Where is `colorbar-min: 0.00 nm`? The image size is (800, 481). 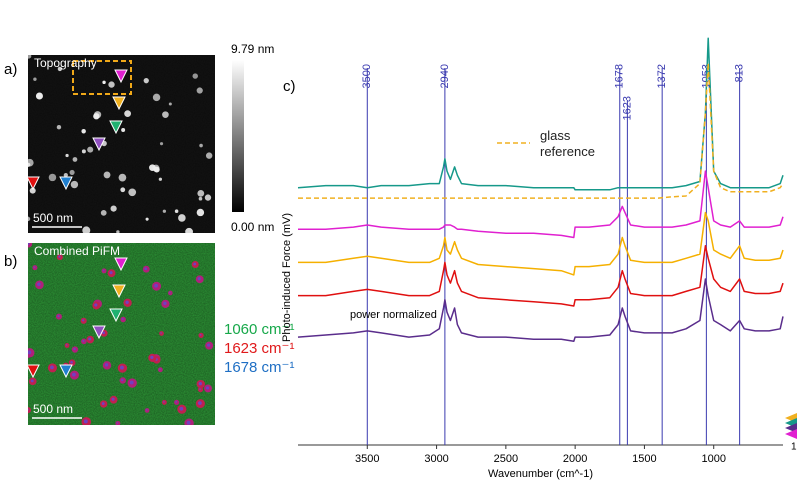
colorbar-min: 0.00 nm is located at coordinates (252, 227).